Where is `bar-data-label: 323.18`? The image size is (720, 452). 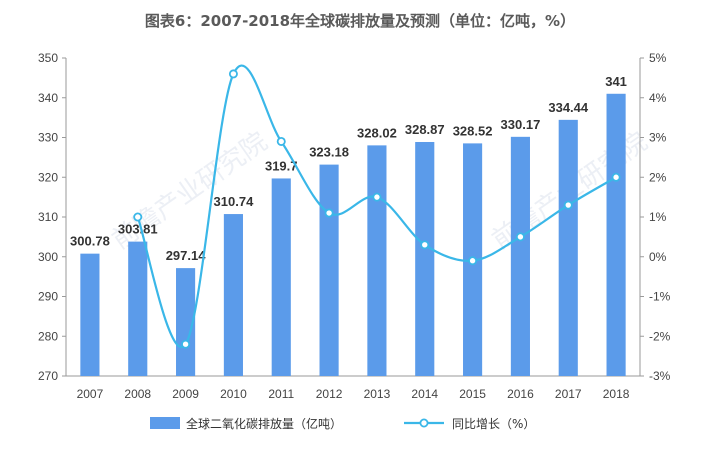
bar-data-label: 323.18 is located at coordinates (329, 152).